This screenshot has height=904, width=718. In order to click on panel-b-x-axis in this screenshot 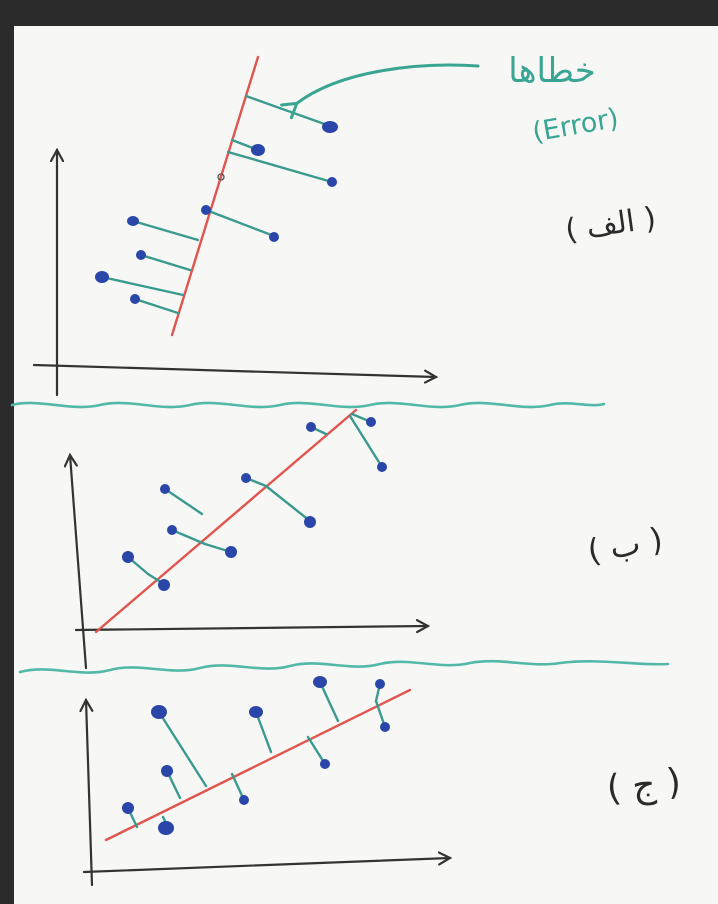, I will do `click(251, 628)`.